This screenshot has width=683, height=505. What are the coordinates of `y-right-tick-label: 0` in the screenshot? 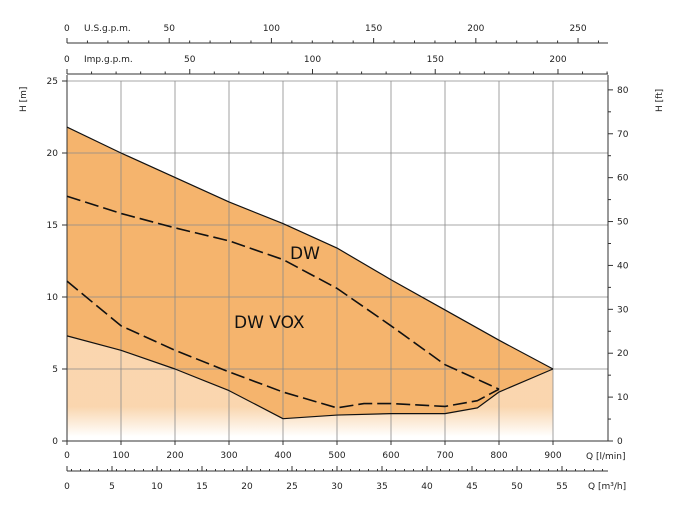 It's located at (620, 442).